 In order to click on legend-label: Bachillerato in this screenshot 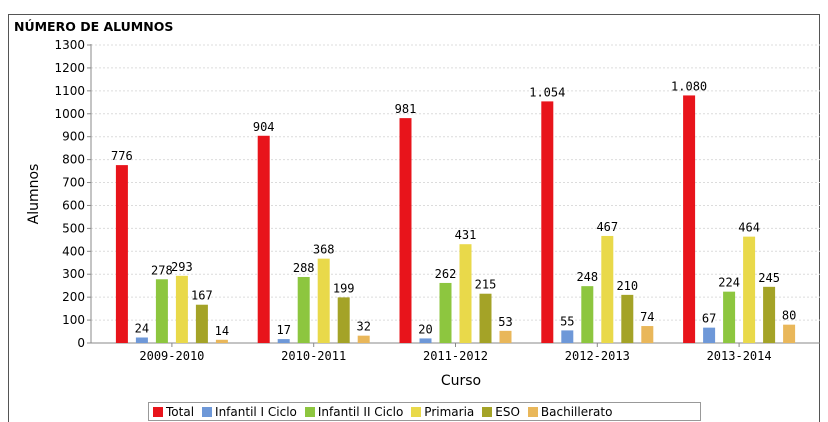, I will do `click(576, 411)`.